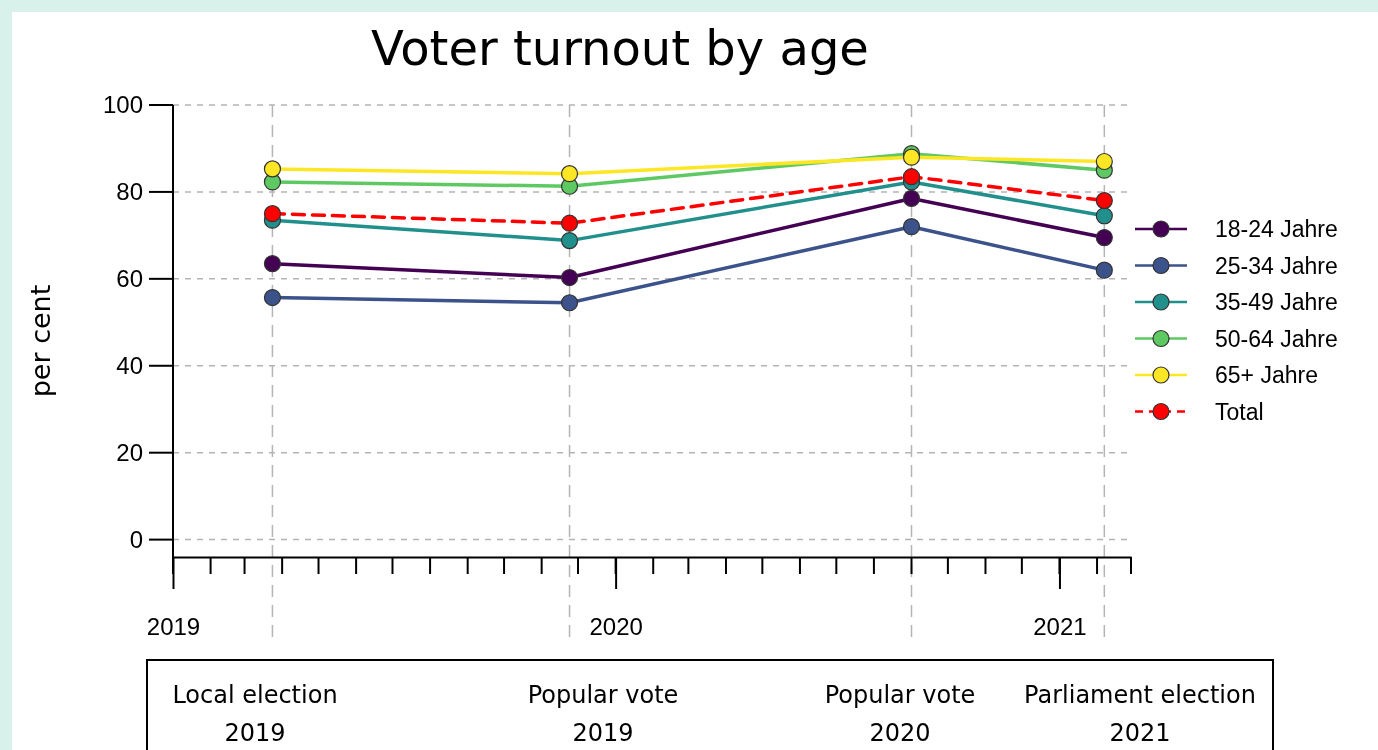 This screenshot has width=1378, height=750. What do you see at coordinates (1266, 375) in the screenshot?
I see `legend-label: 65+ Jahre` at bounding box center [1266, 375].